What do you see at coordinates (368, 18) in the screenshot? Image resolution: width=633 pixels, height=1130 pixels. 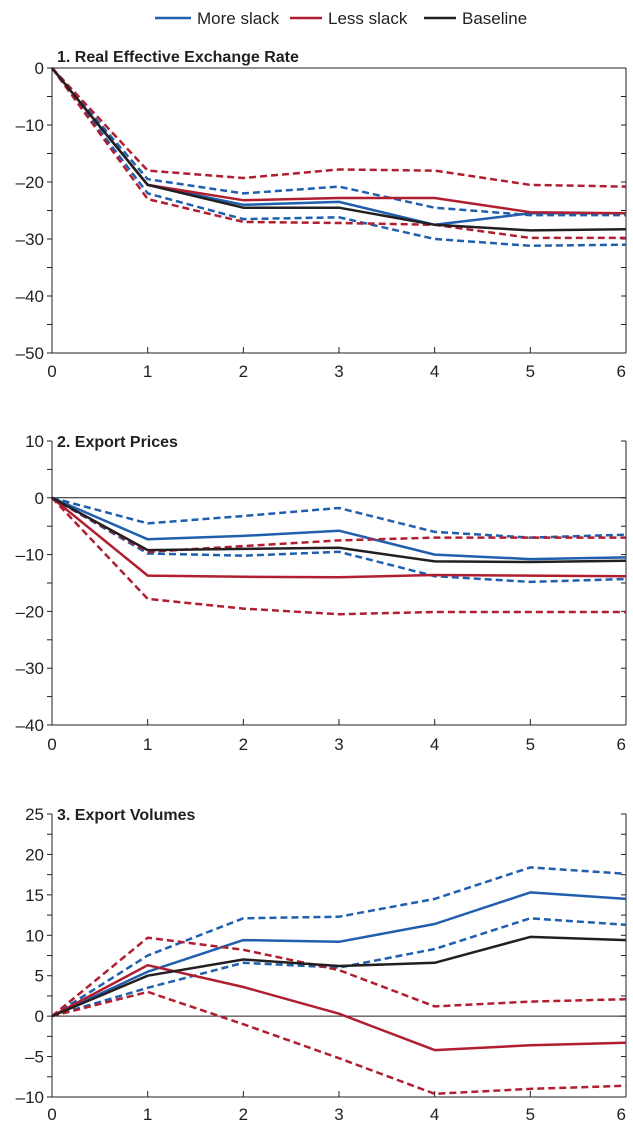 I see `legend-label-less-slack: Less slack` at bounding box center [368, 18].